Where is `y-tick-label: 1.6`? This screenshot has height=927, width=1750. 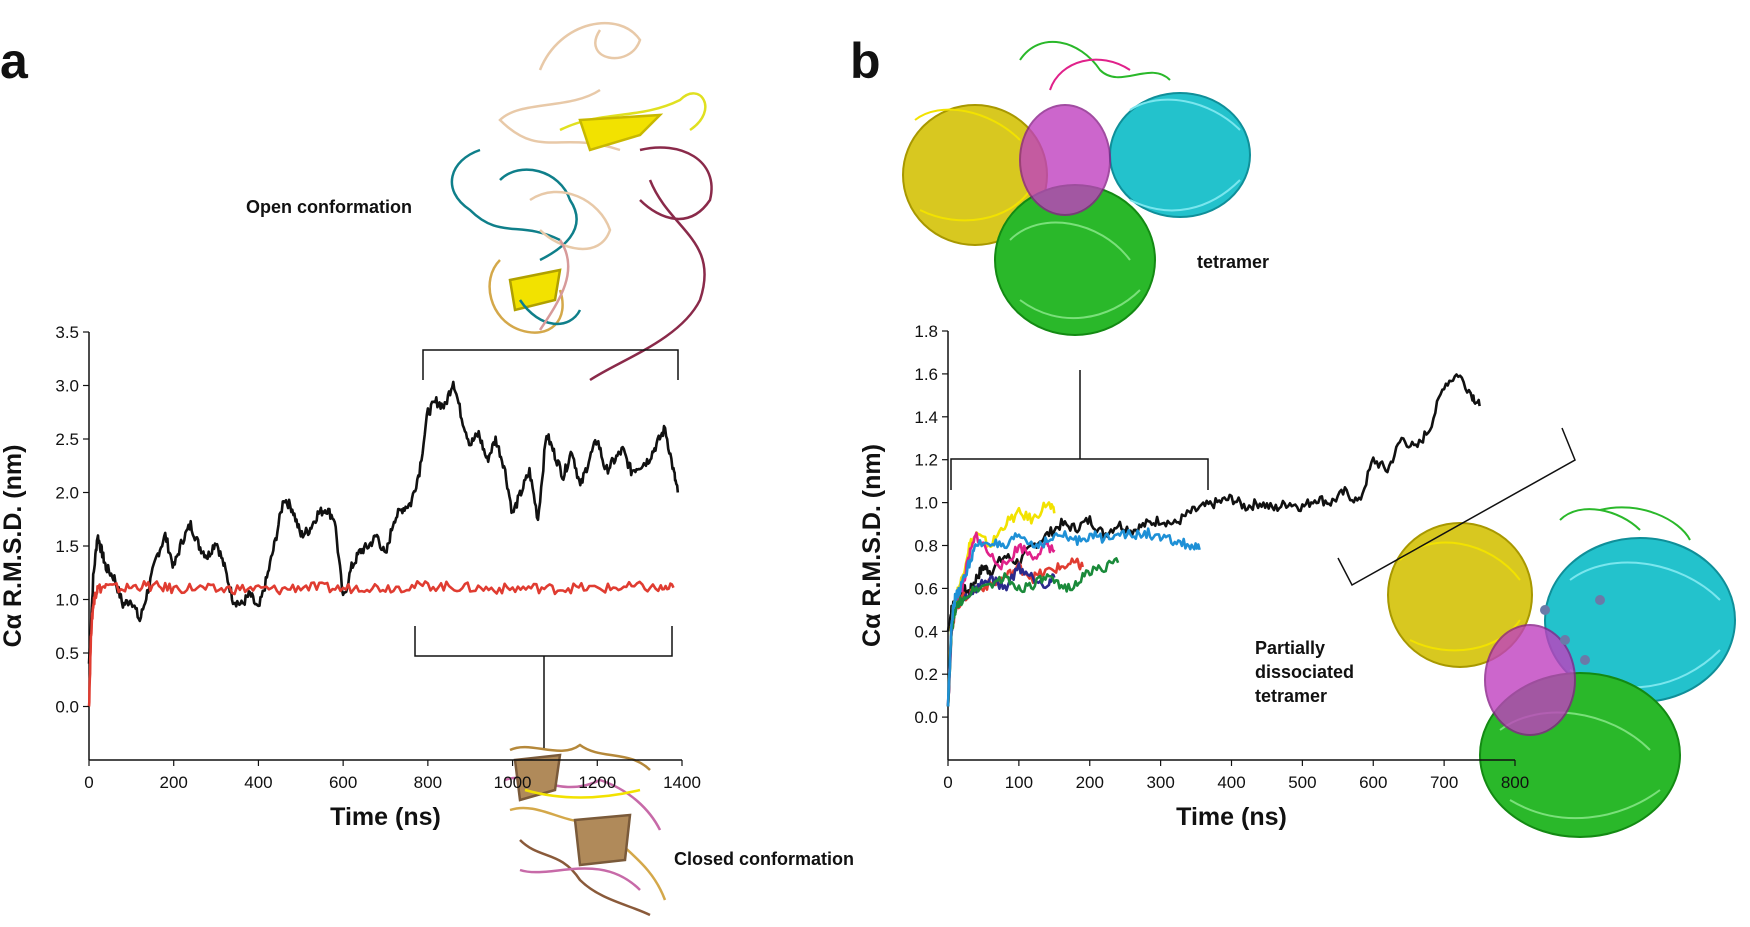 y-tick-label: 1.6 is located at coordinates (926, 374).